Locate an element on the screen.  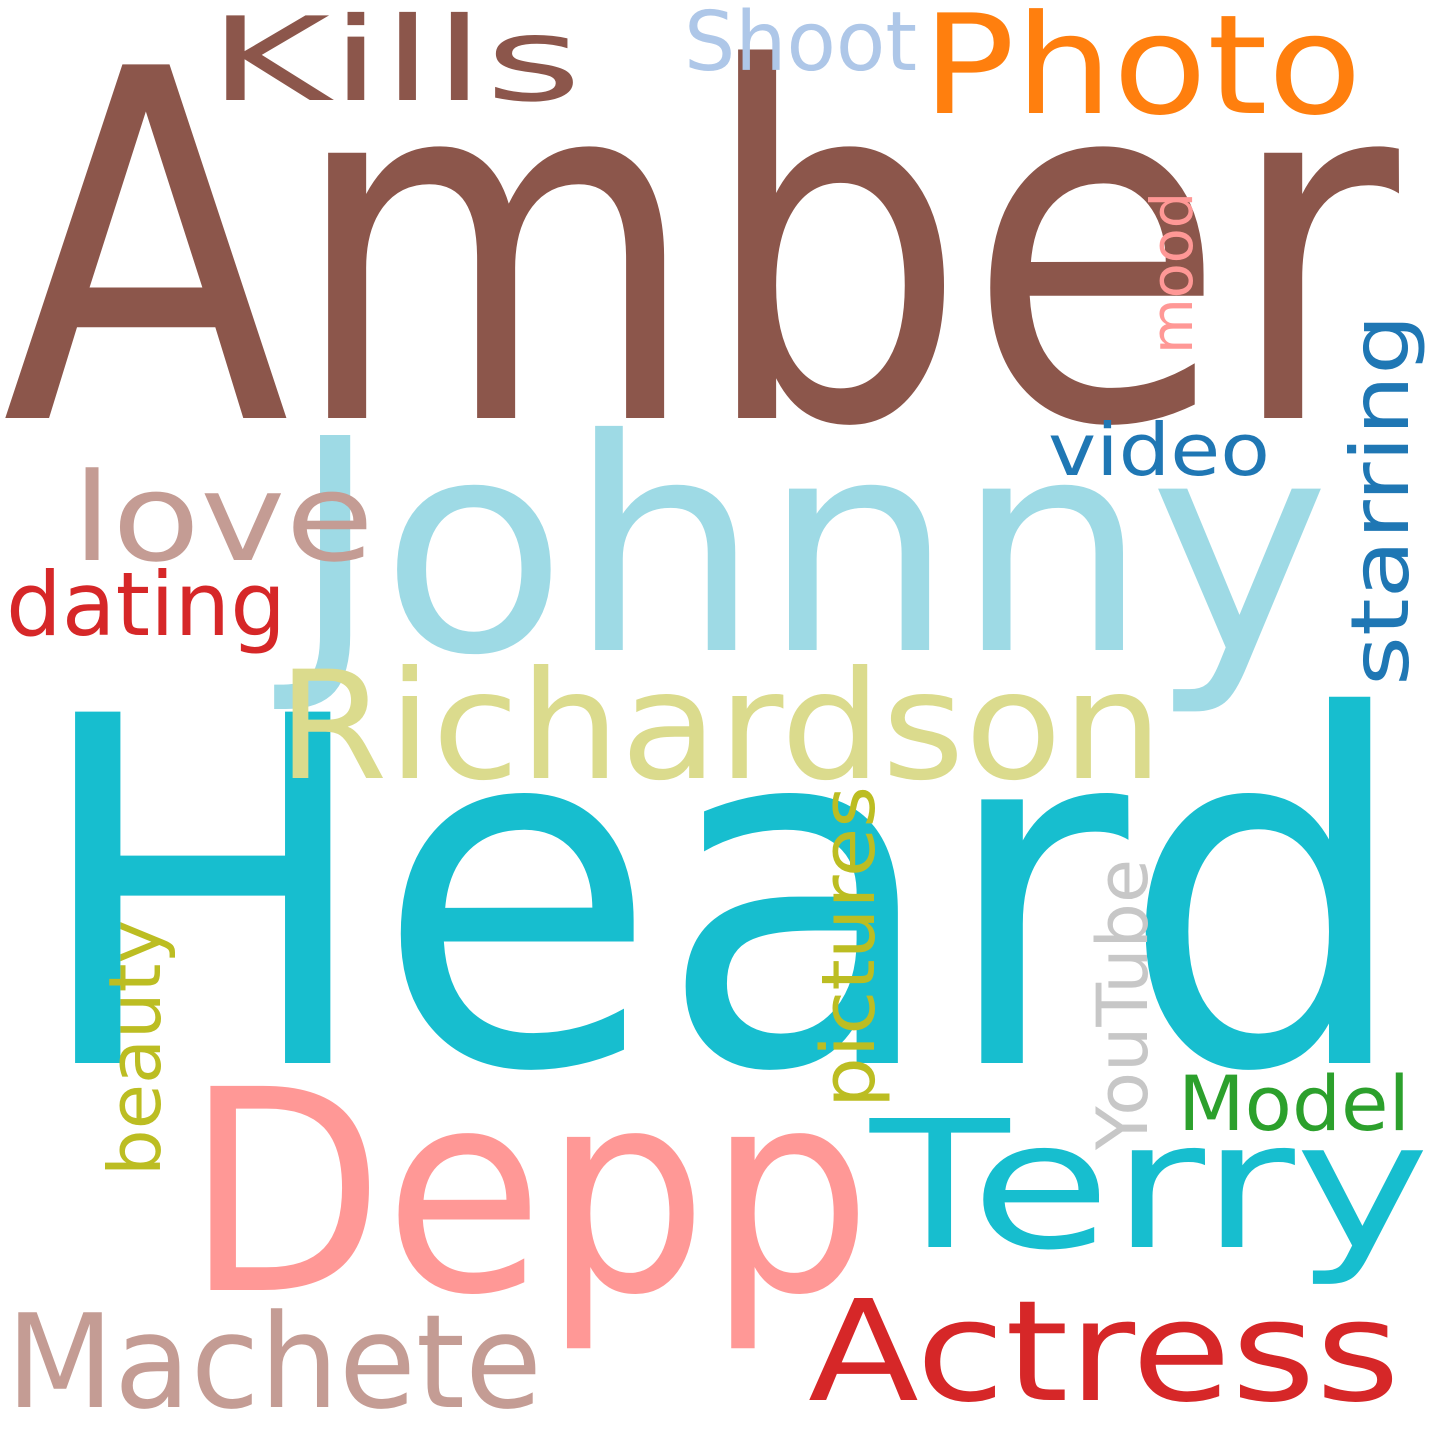
word-actress: Actress is located at coordinates (1104, 1352).